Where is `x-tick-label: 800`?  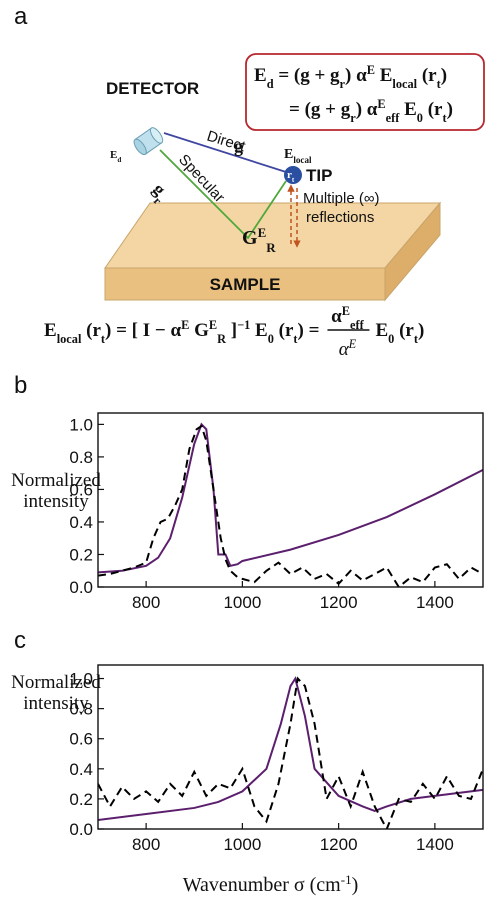 x-tick-label: 800 is located at coordinates (146, 844).